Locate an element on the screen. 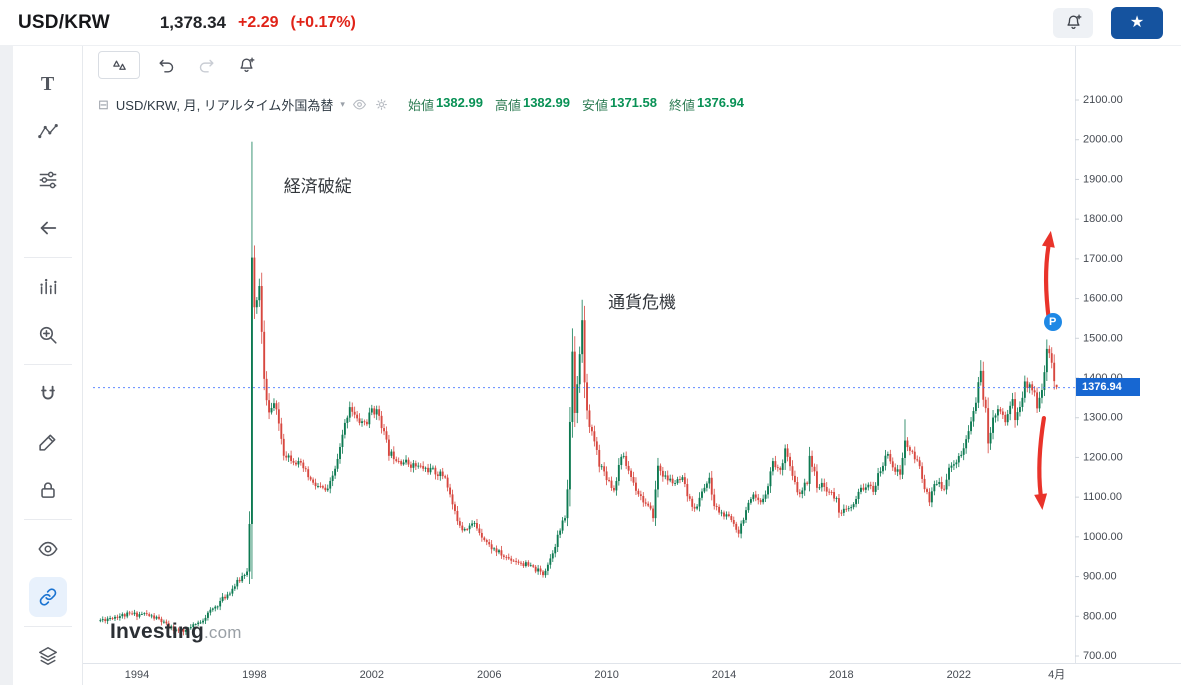 This screenshot has width=1181, height=685. star-icon: ★ is located at coordinates (1137, 22).